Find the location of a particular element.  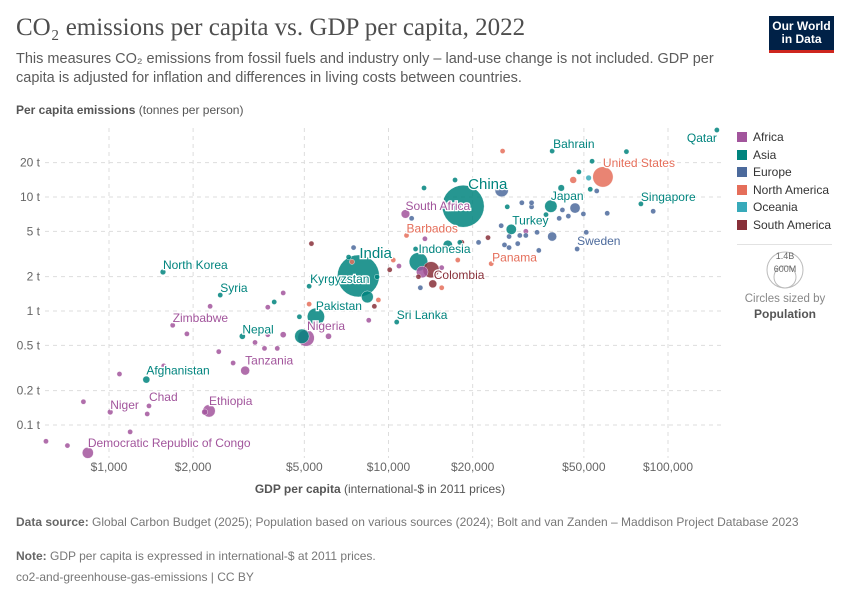

legend-item: Europe is located at coordinates (764, 172).